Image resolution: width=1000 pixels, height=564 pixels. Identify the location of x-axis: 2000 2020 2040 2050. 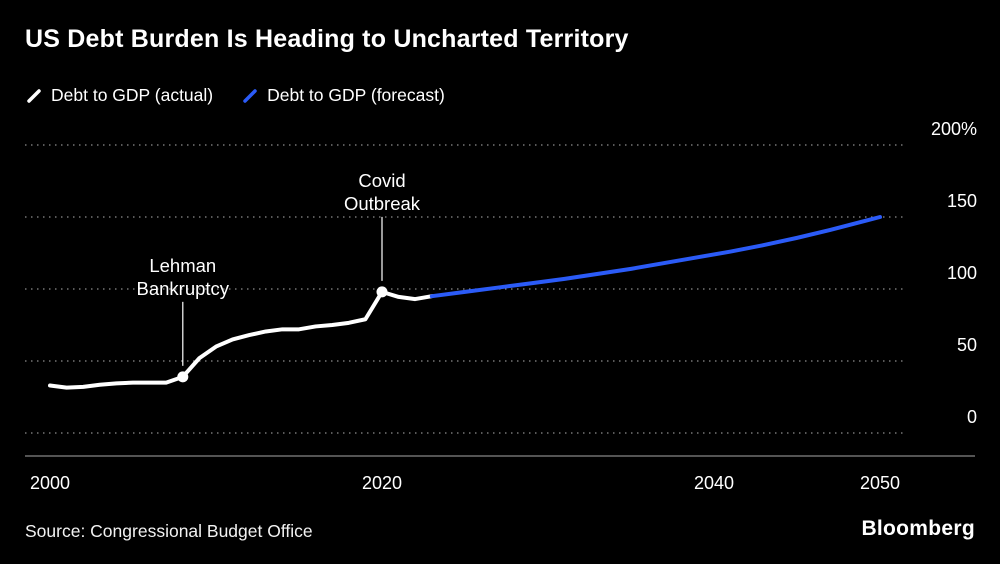
(500, 474).